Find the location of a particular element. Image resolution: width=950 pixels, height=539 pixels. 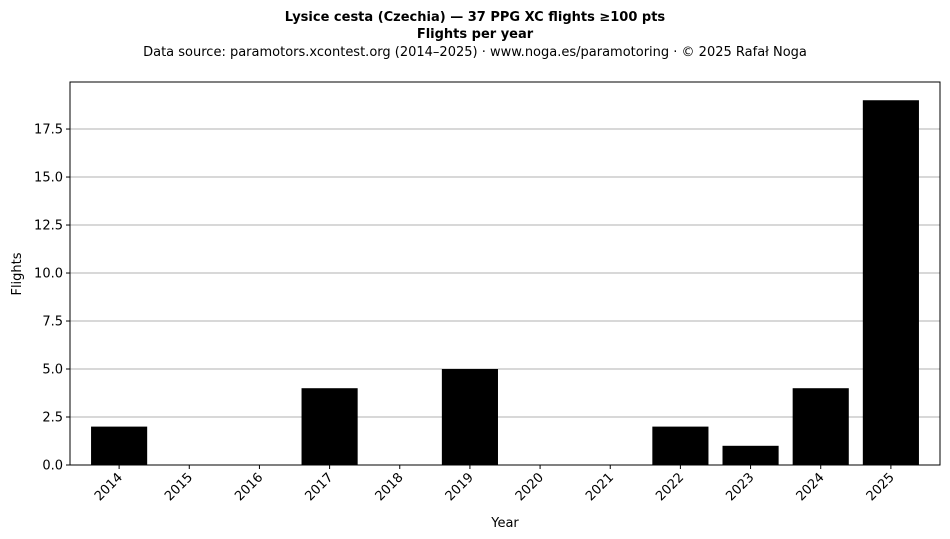

x-tick-label: 2020 is located at coordinates (530, 487).